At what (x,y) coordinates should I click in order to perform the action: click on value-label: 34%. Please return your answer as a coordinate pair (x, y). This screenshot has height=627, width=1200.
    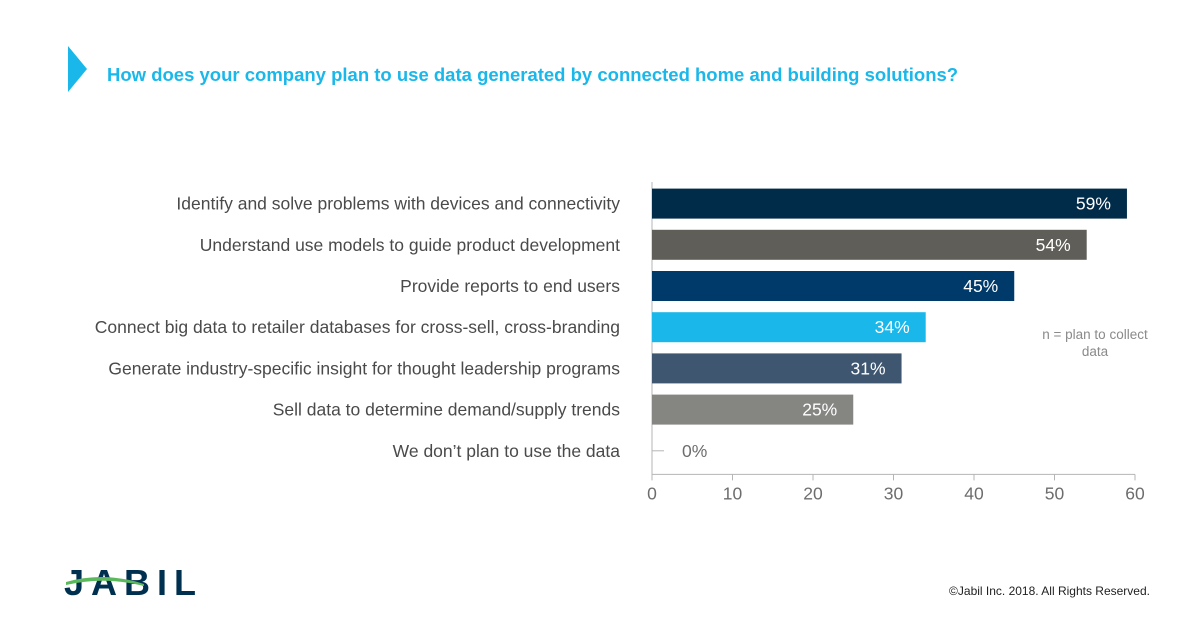
    Looking at the image, I should click on (892, 327).